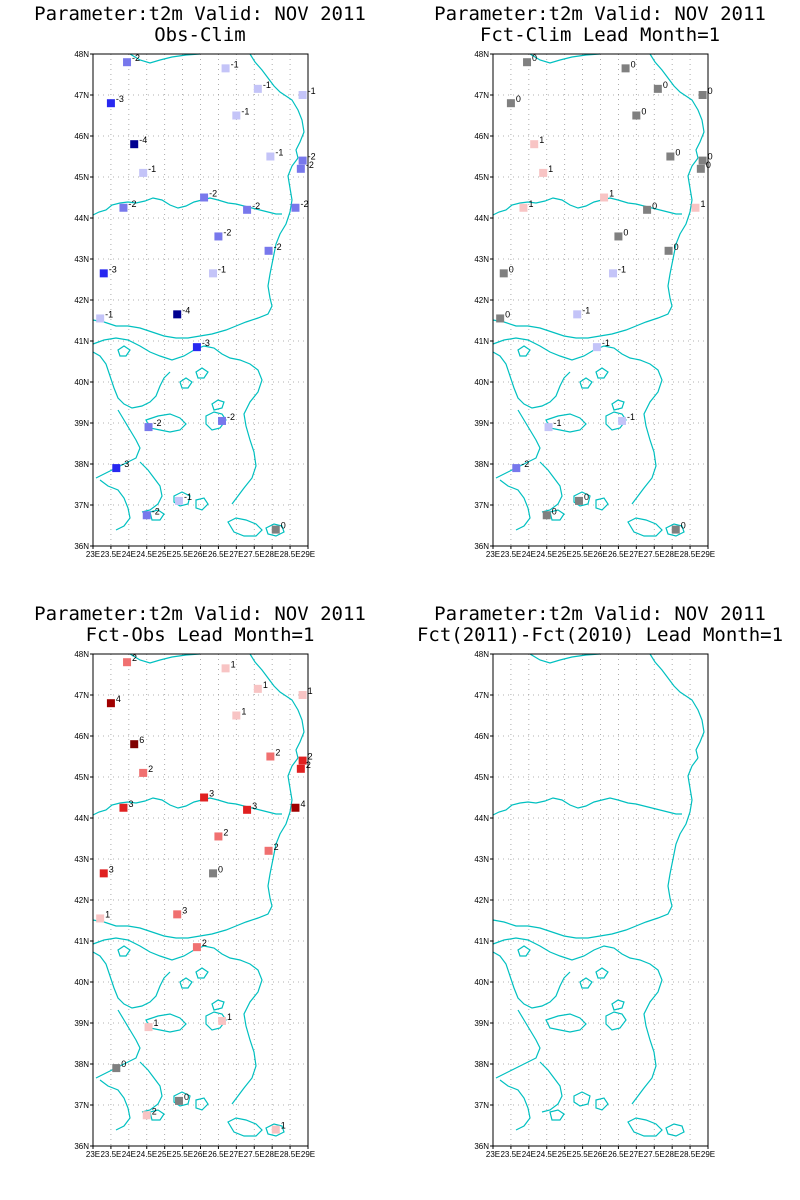 This screenshot has width=800, height=1200. What do you see at coordinates (481, 736) in the screenshot?
I see `lat-tick-label: 46N` at bounding box center [481, 736].